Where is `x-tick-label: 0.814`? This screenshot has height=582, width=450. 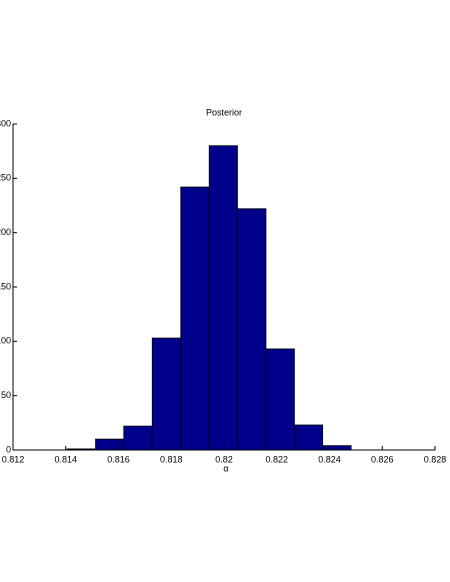 x-tick-label: 0.814 is located at coordinates (65, 459).